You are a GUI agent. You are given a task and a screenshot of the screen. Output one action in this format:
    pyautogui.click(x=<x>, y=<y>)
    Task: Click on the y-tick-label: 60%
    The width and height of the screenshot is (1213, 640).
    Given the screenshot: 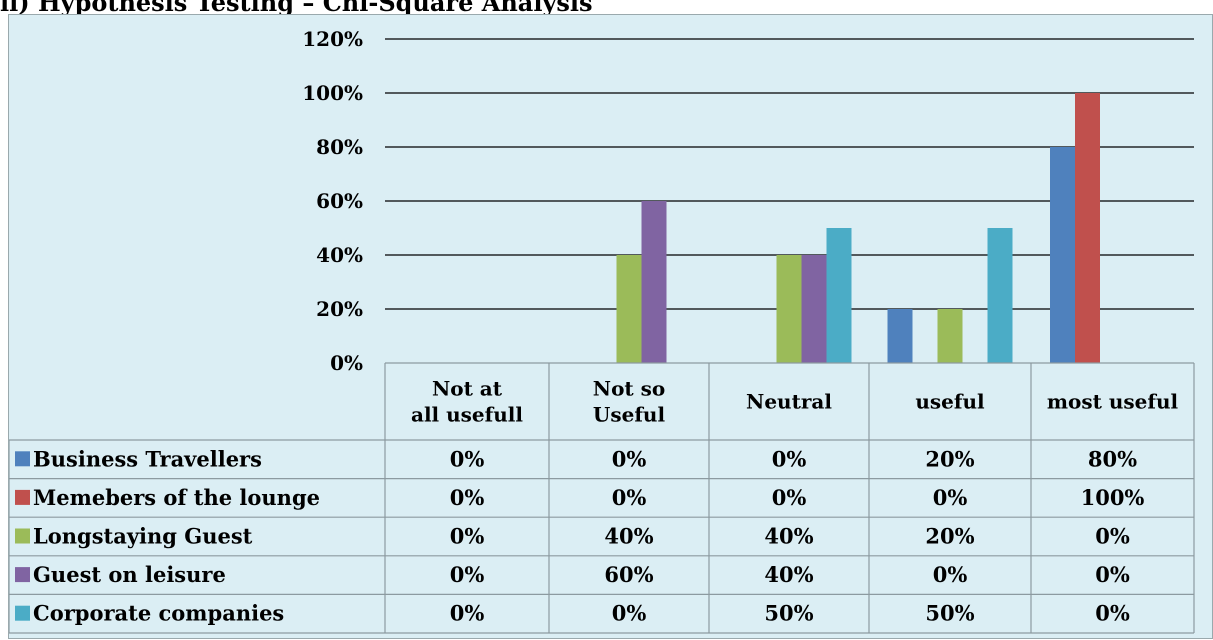 What is the action you would take?
    pyautogui.click(x=339, y=201)
    